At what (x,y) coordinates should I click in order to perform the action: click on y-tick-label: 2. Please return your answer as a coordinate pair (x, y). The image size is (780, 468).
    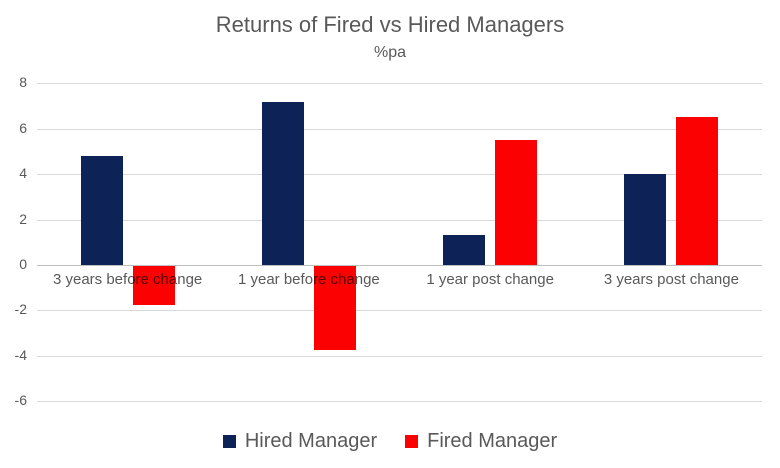
    Looking at the image, I should click on (23, 218).